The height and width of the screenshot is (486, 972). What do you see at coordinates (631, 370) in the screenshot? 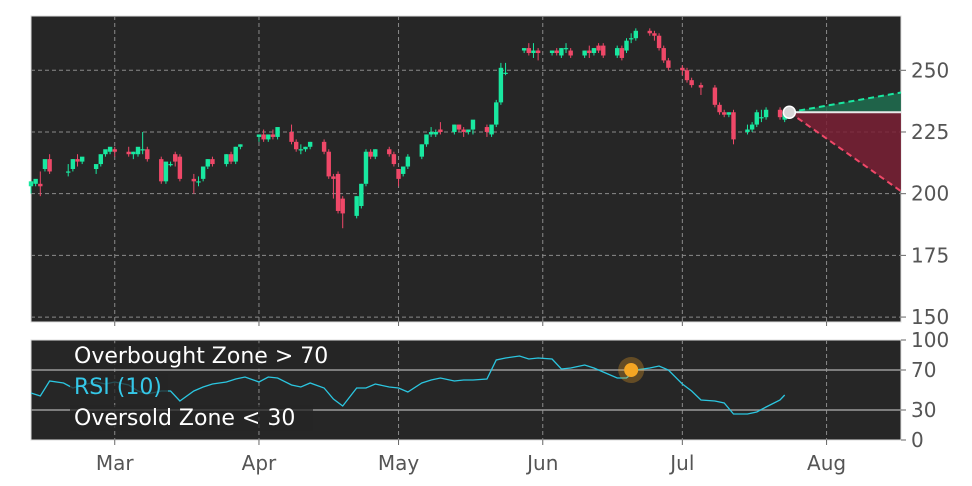
I see `rsi-signal-marker` at bounding box center [631, 370].